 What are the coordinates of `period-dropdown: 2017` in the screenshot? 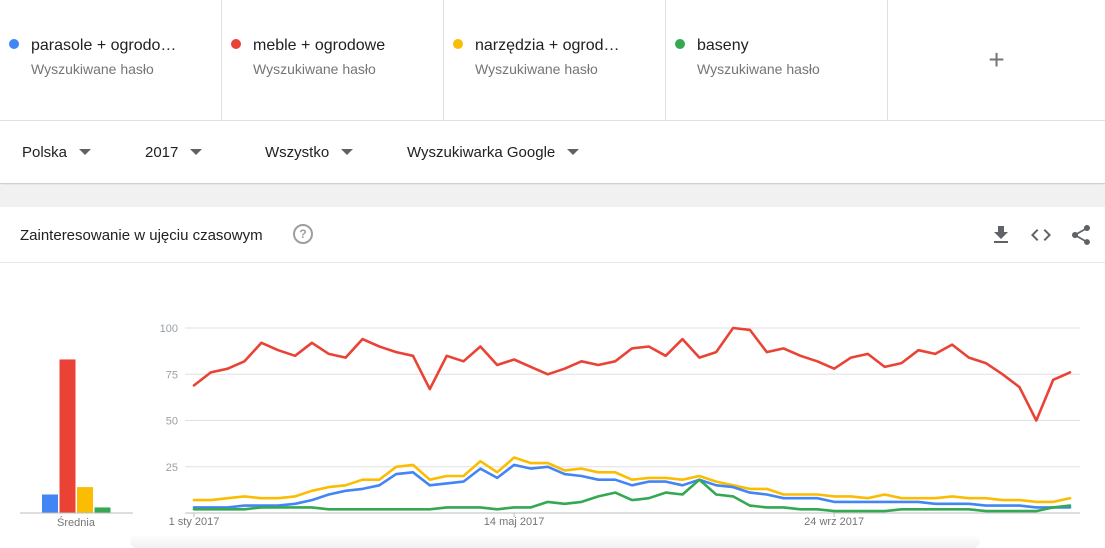 It's located at (174, 152).